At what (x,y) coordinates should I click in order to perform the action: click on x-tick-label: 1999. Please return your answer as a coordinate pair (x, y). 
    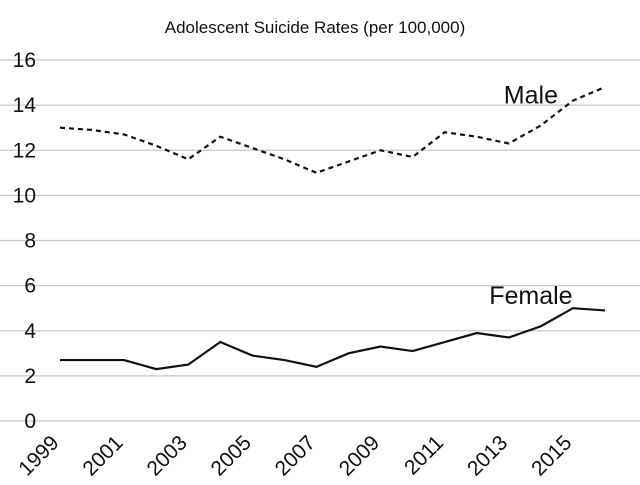
    Looking at the image, I should click on (38, 455).